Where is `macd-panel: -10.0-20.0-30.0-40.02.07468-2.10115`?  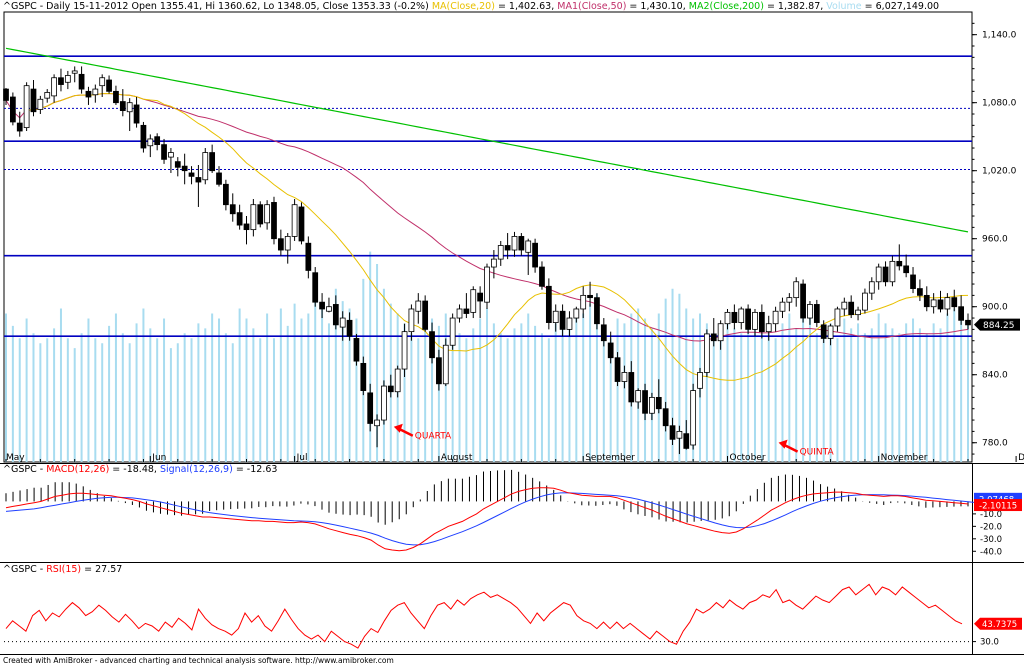 macd-panel: -10.0-20.0-30.0-40.02.07468-2.10115 is located at coordinates (513, 513).